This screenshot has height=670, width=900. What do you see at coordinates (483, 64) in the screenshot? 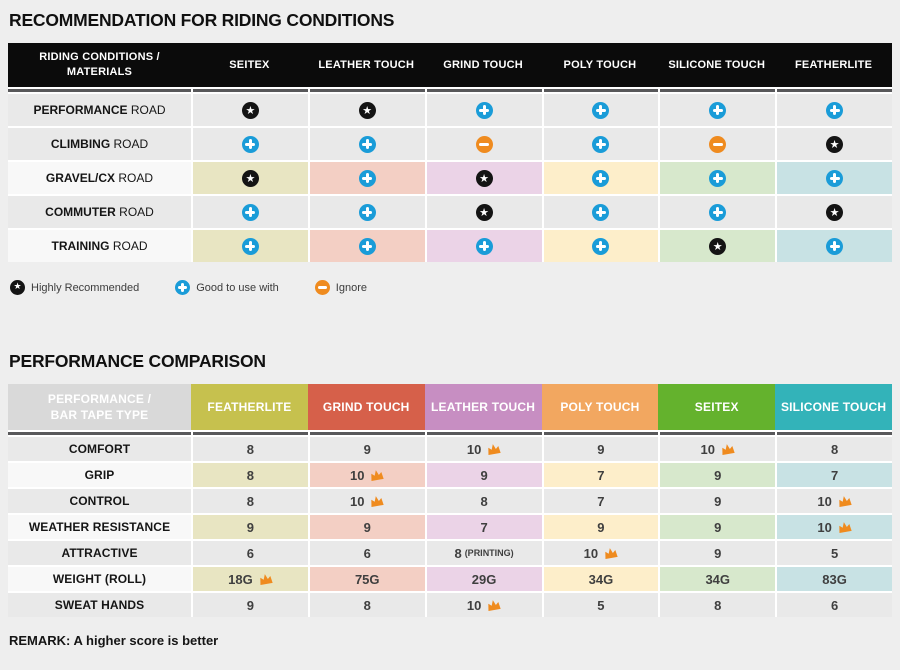
I see `column-header-grind-touch: GRIND TOUCH` at bounding box center [483, 64].